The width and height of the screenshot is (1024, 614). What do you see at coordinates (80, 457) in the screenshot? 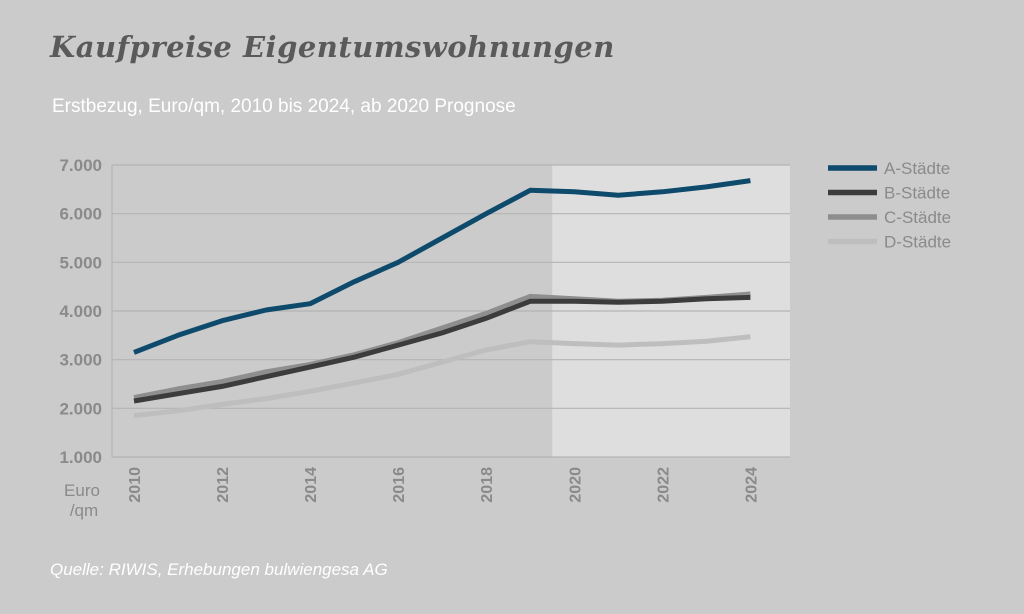
I see `y-tick-label: 1.000` at bounding box center [80, 457].